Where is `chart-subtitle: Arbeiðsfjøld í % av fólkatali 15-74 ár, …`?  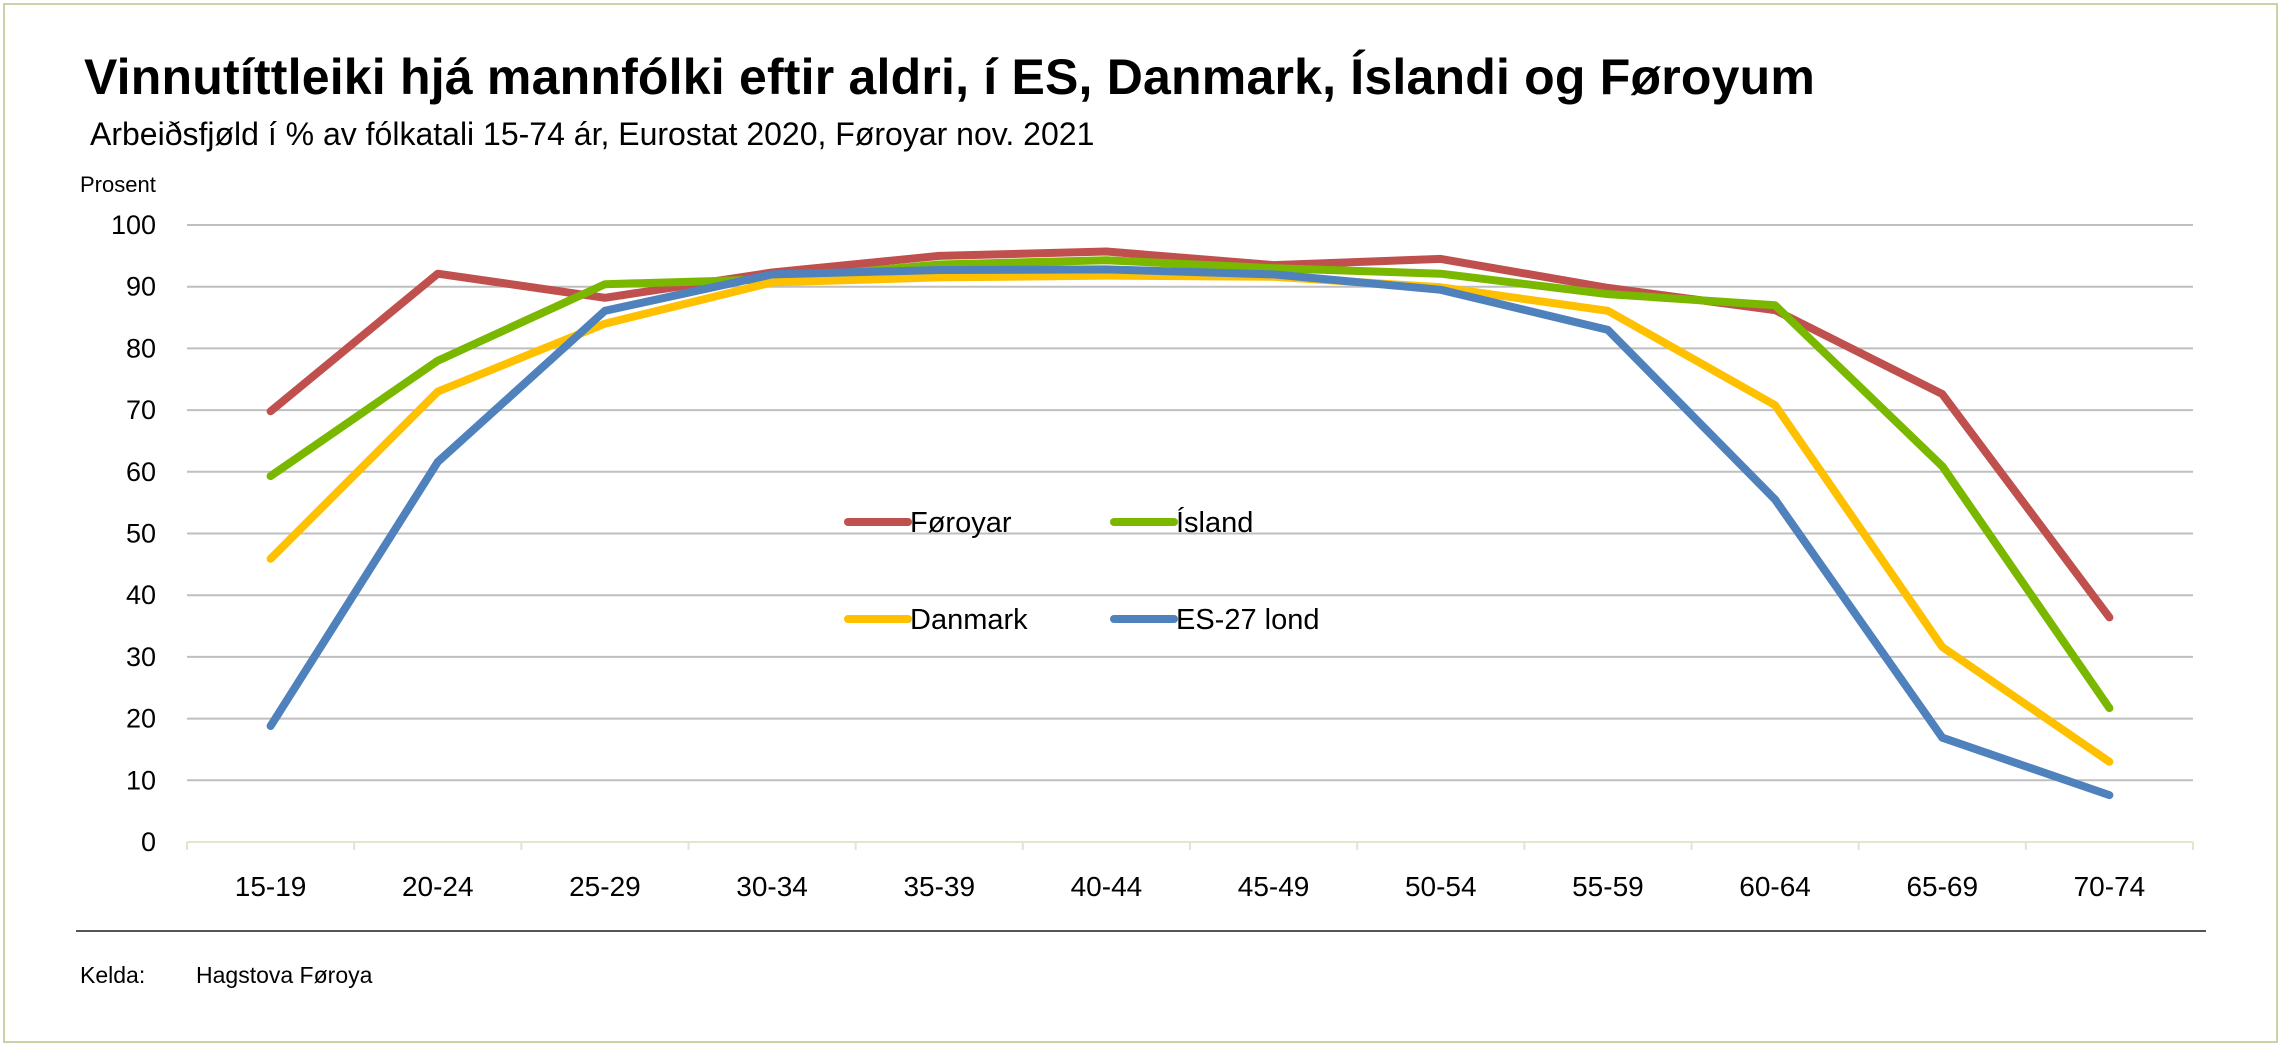
chart-subtitle: Arbeiðsfjøld í % av fólkatali 15-74 ár, … is located at coordinates (592, 134).